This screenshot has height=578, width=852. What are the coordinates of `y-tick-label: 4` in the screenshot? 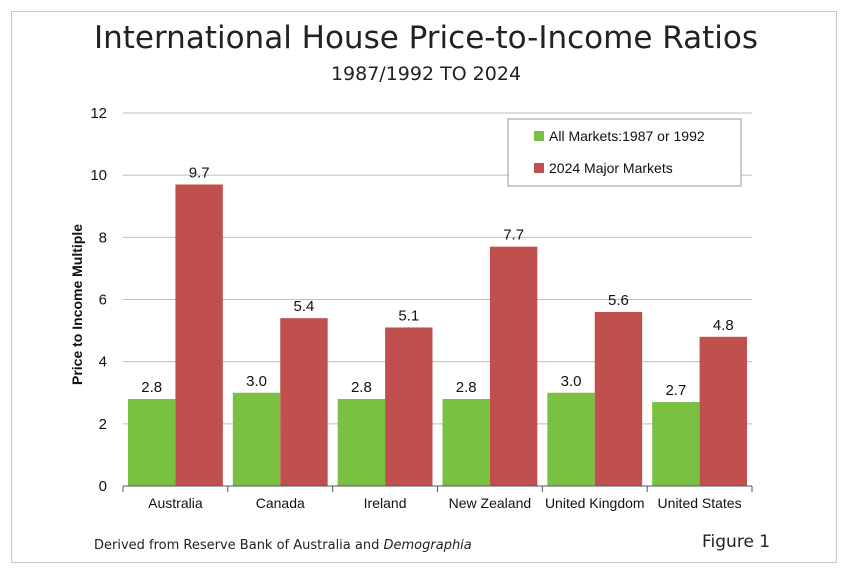 It's located at (103, 362).